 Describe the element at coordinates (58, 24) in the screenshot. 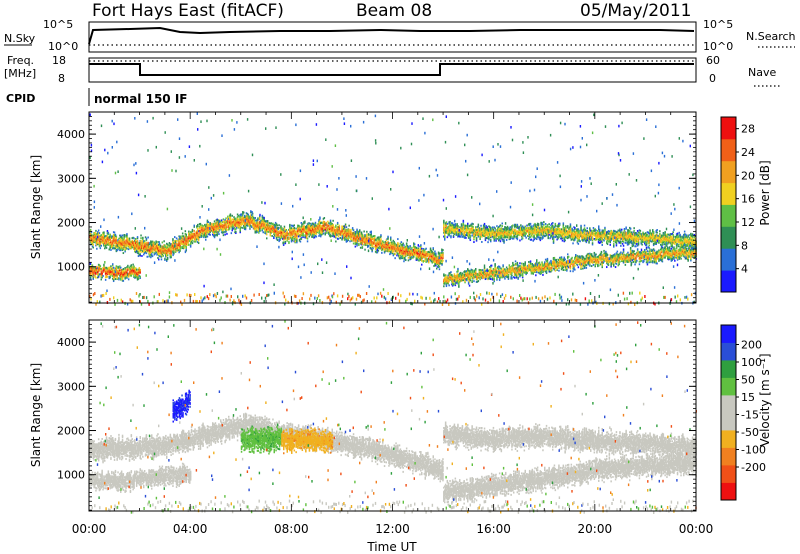

I see `nsky-tick-top: 10^5` at that location.